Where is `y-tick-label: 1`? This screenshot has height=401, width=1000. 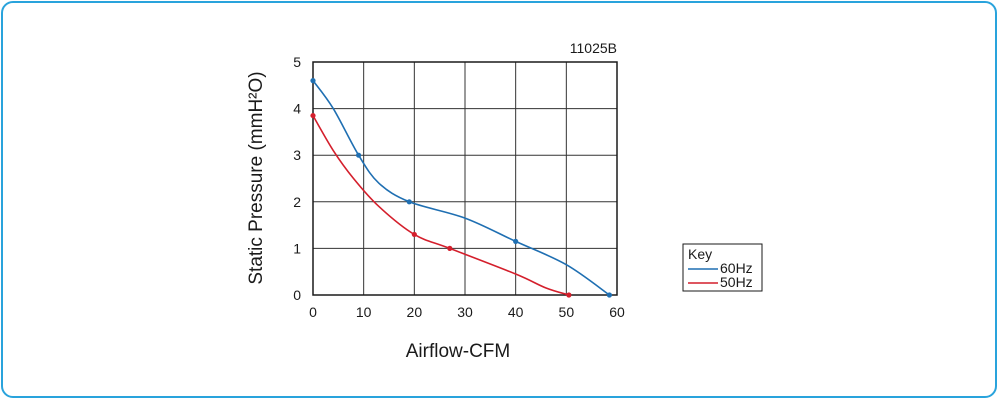
y-tick-label: 1 is located at coordinates (297, 248).